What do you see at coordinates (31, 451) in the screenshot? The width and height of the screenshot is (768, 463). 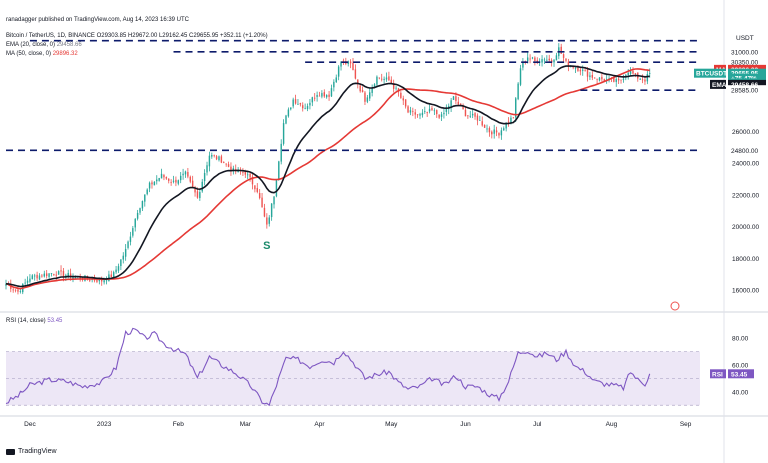 I see `tradingview-logo: TradingView` at bounding box center [31, 451].